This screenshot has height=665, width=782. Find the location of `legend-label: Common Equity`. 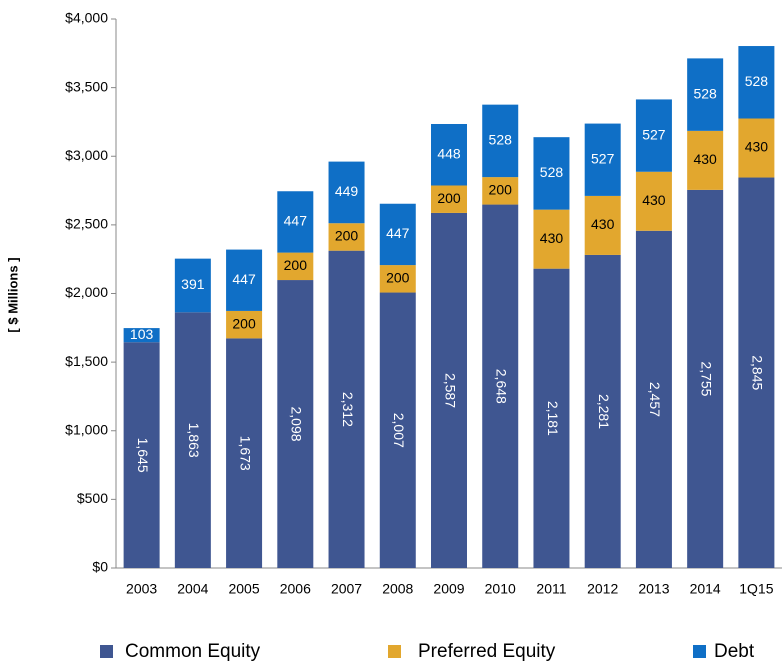

legend-label: Common Equity is located at coordinates (193, 651).